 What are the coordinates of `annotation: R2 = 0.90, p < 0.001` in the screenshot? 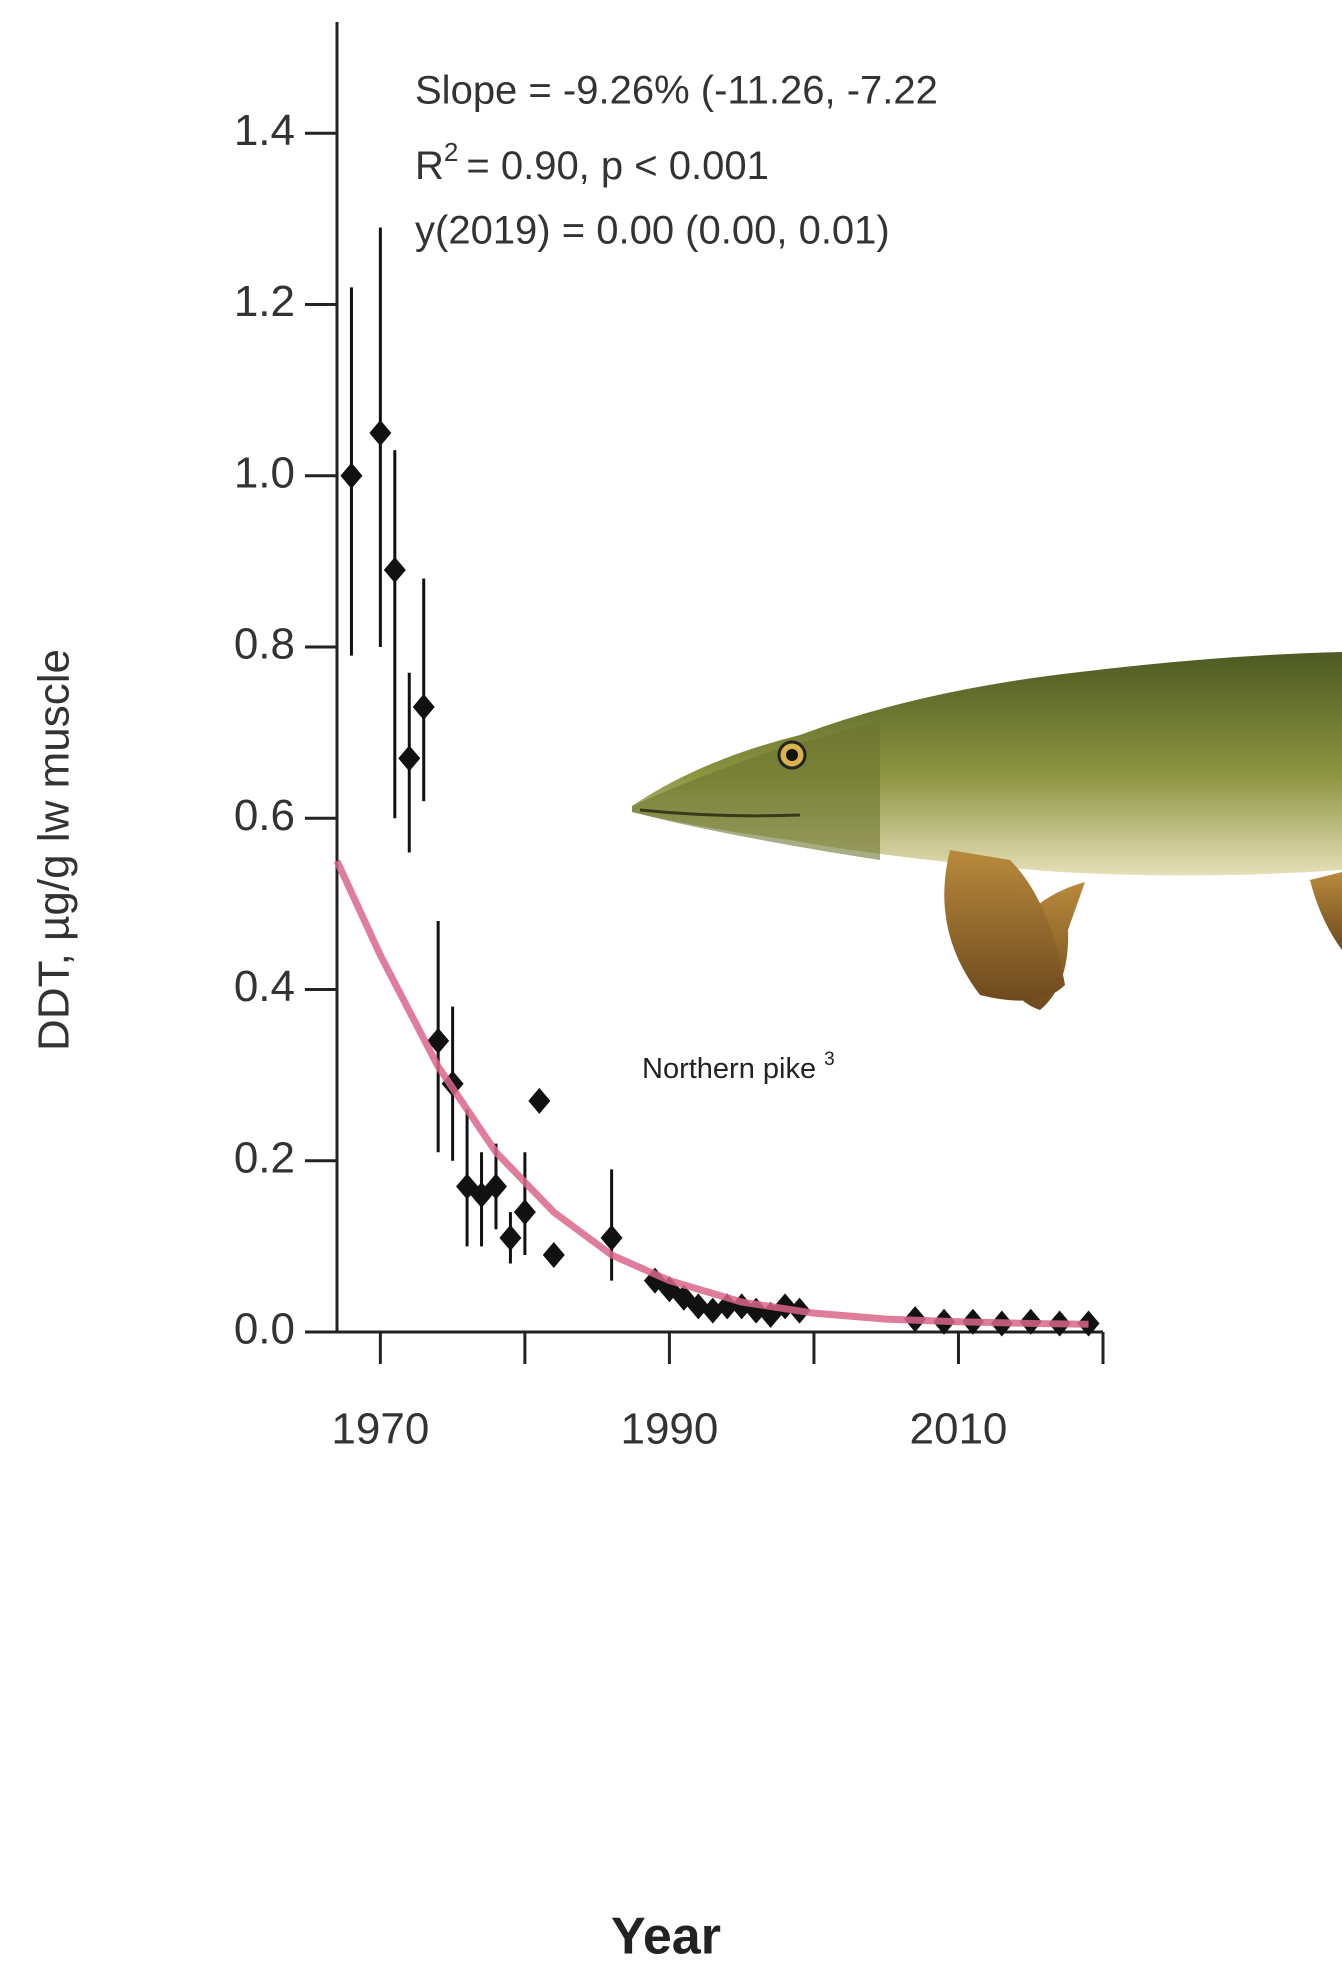 It's located at (592, 162).